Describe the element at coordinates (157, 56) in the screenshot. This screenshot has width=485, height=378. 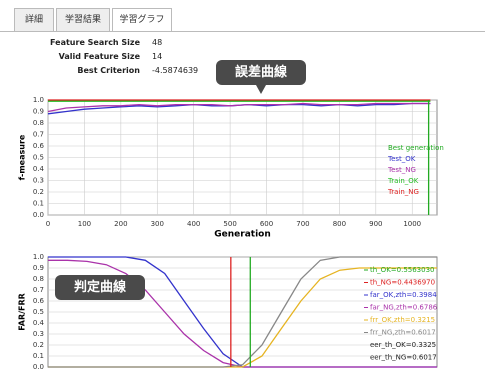
I see `info-value: 14` at that location.